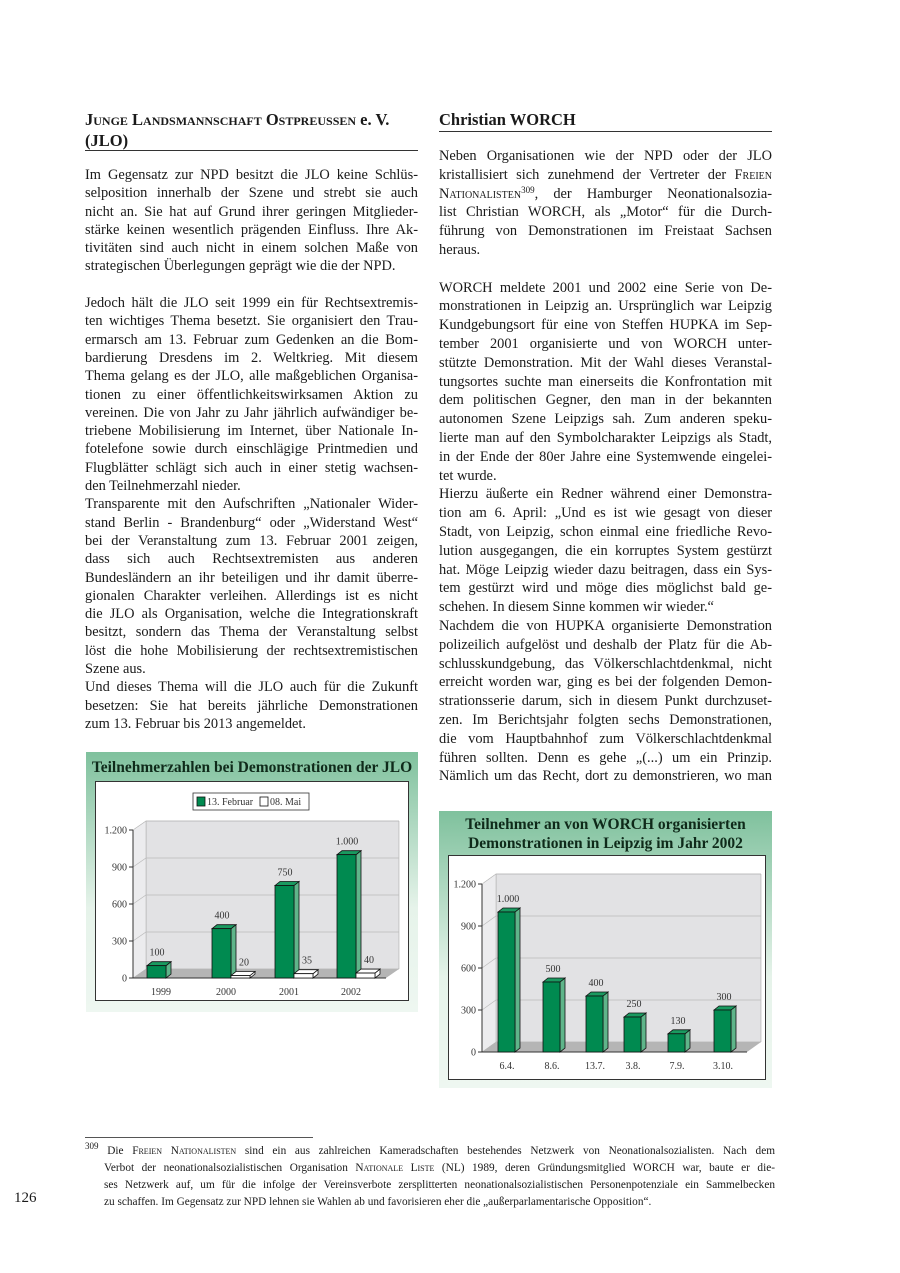  Describe the element at coordinates (226, 992) in the screenshot. I see `x-tick-label: 2000` at that location.